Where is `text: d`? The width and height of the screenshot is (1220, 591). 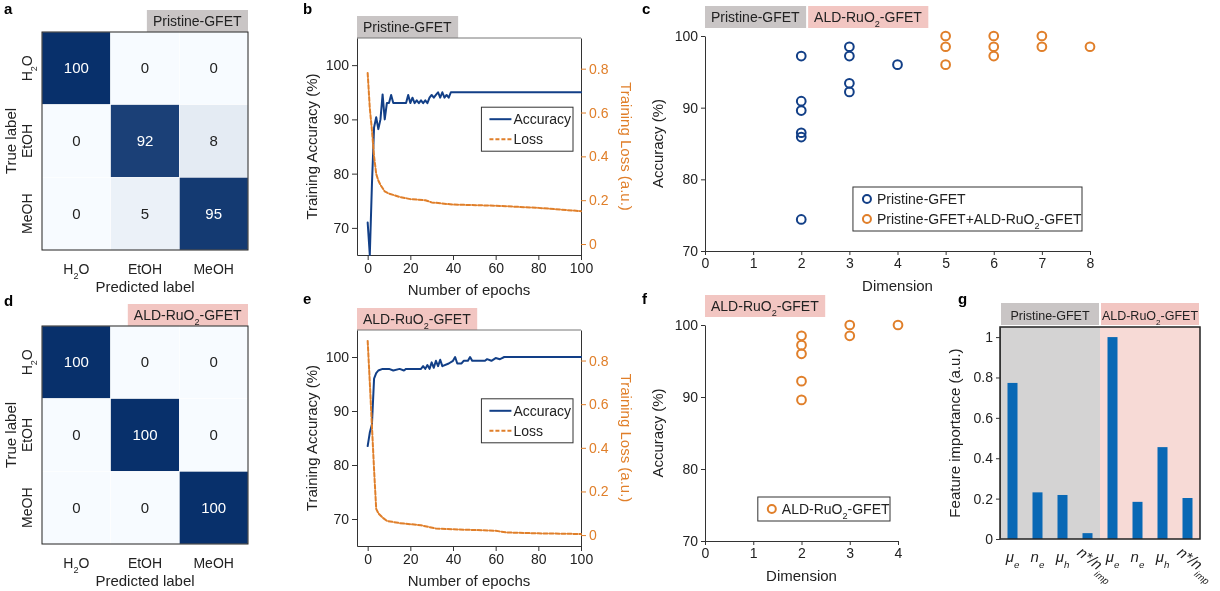 text: d is located at coordinates (9, 300).